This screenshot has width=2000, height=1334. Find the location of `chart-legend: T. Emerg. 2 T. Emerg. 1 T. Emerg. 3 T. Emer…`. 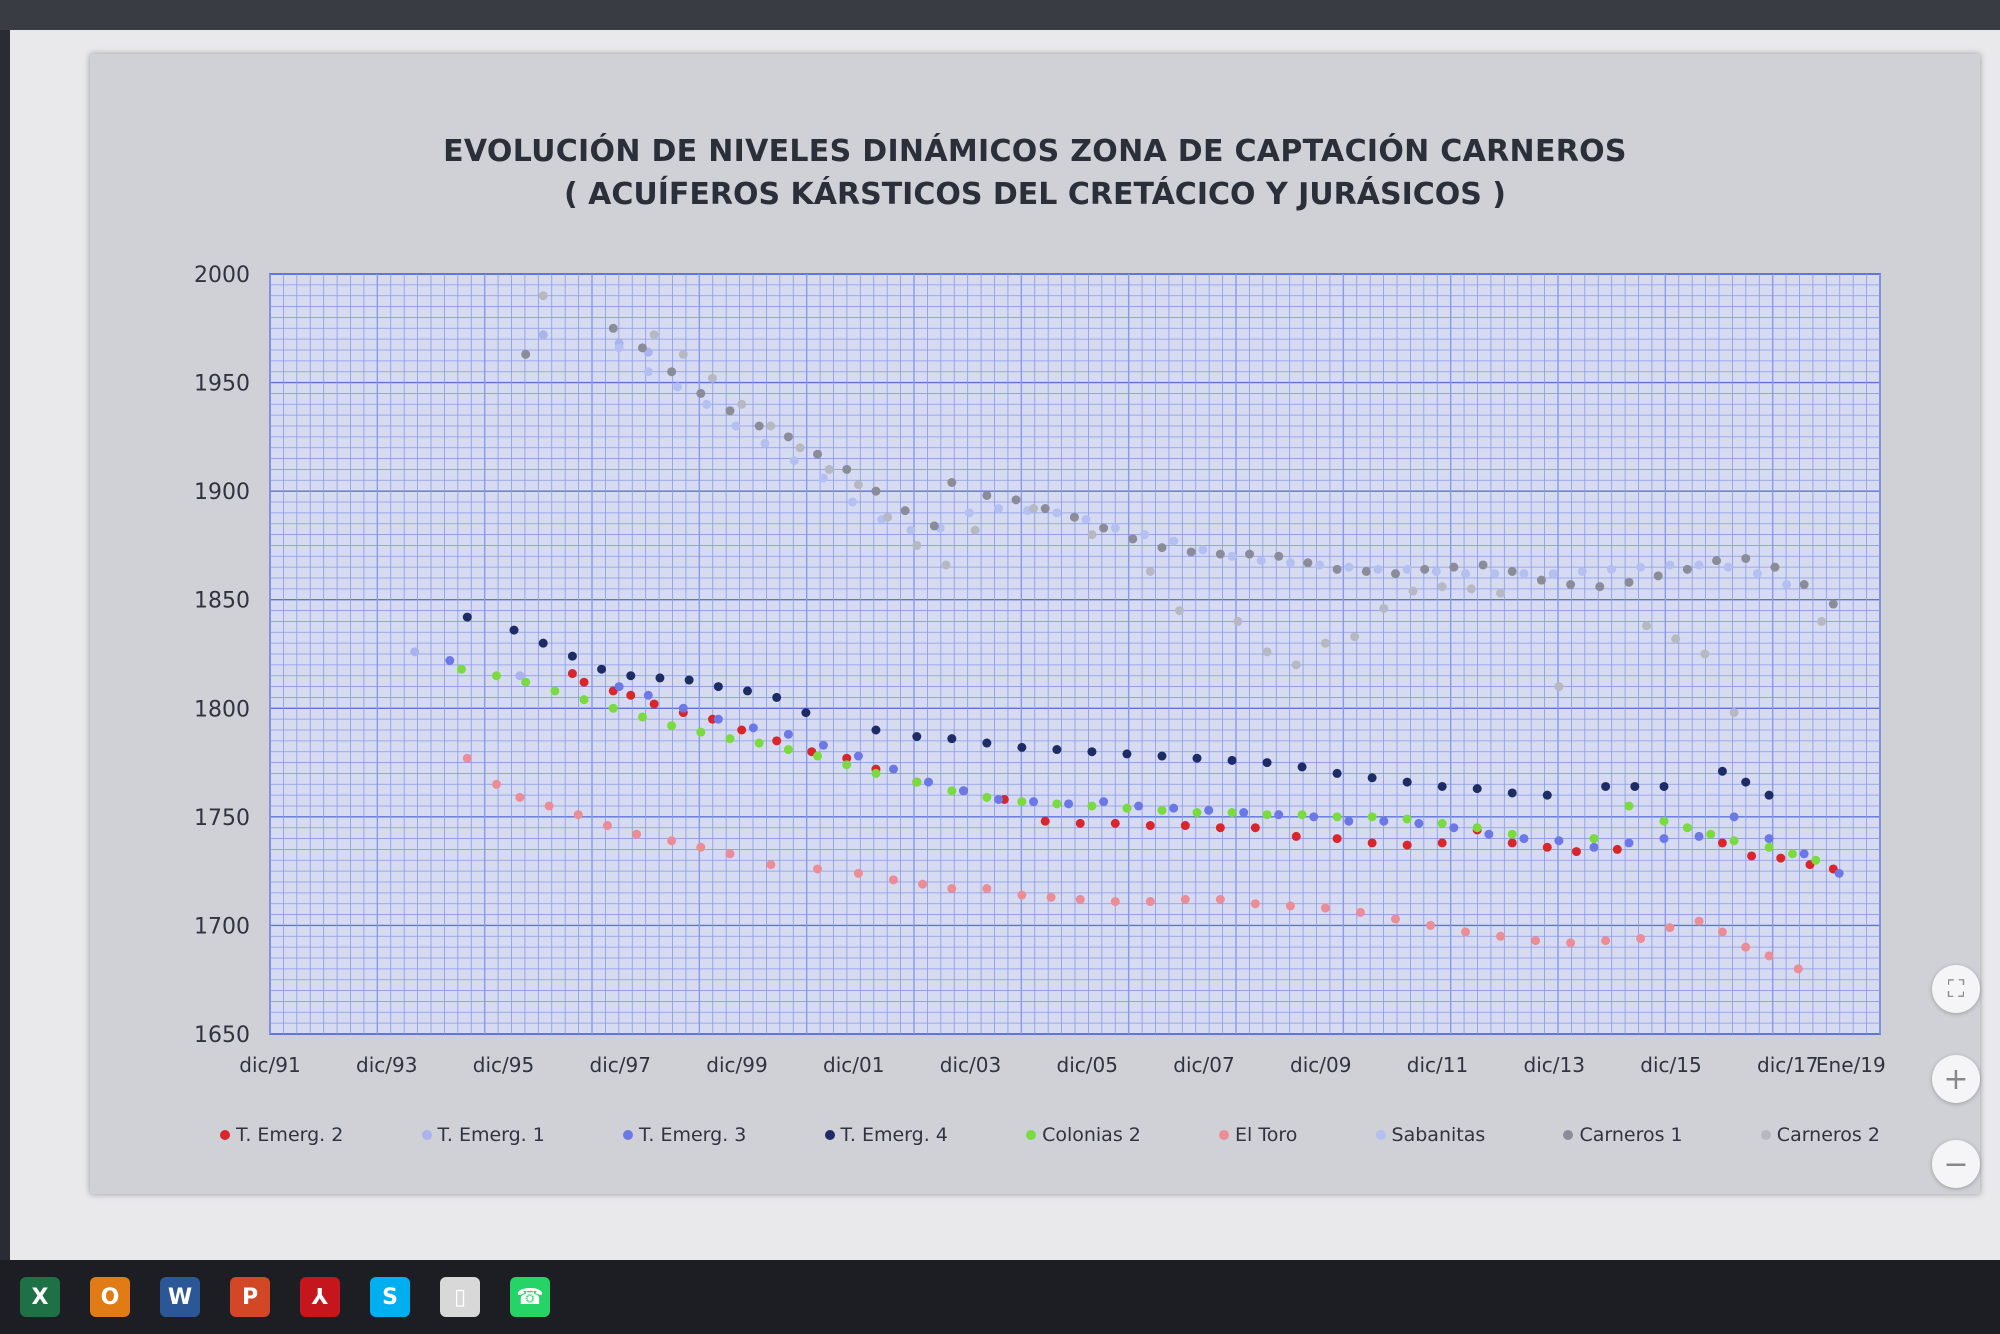

chart-legend: T. Emerg. 2 T. Emerg. 1 T. Emerg. 3 T. Emer… is located at coordinates (1050, 1135).